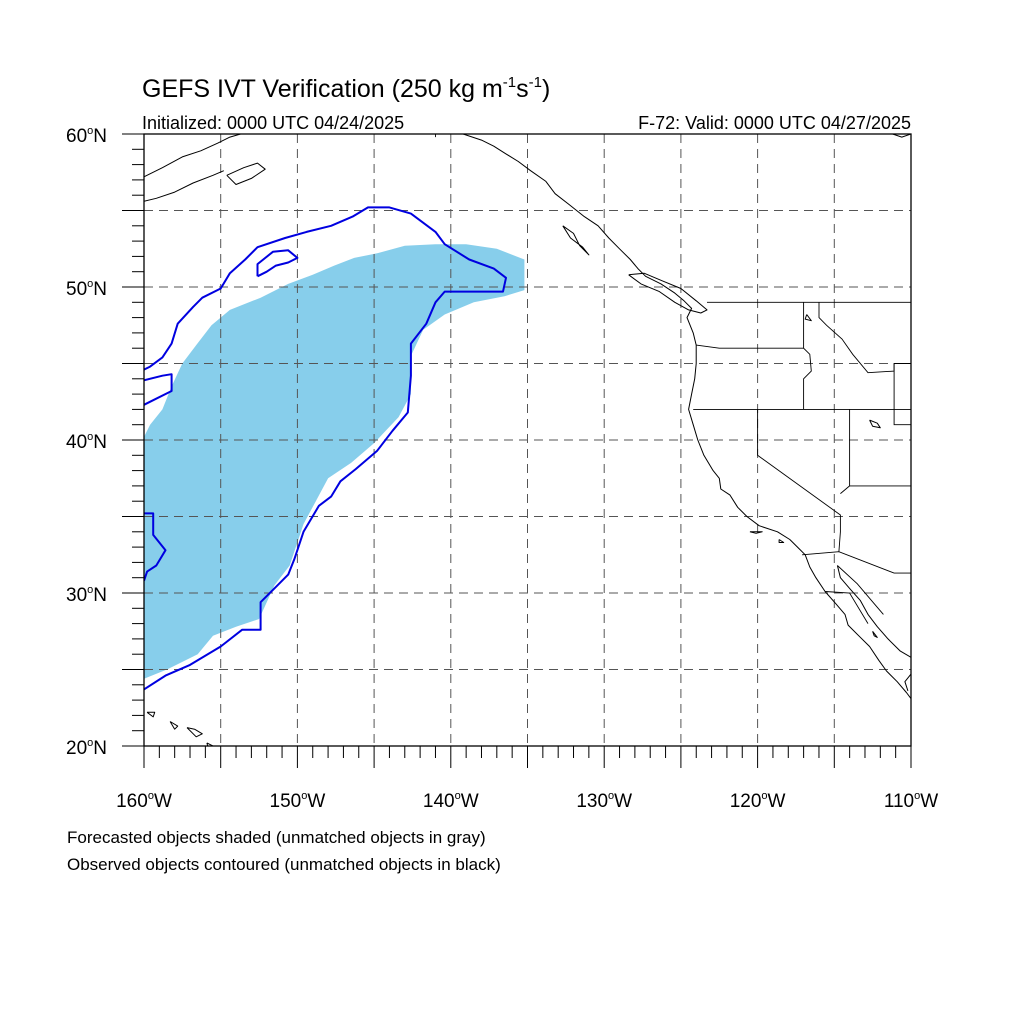 This screenshot has height=1024, width=1024. I want to click on latitude-label: 40oN, so click(86, 442).